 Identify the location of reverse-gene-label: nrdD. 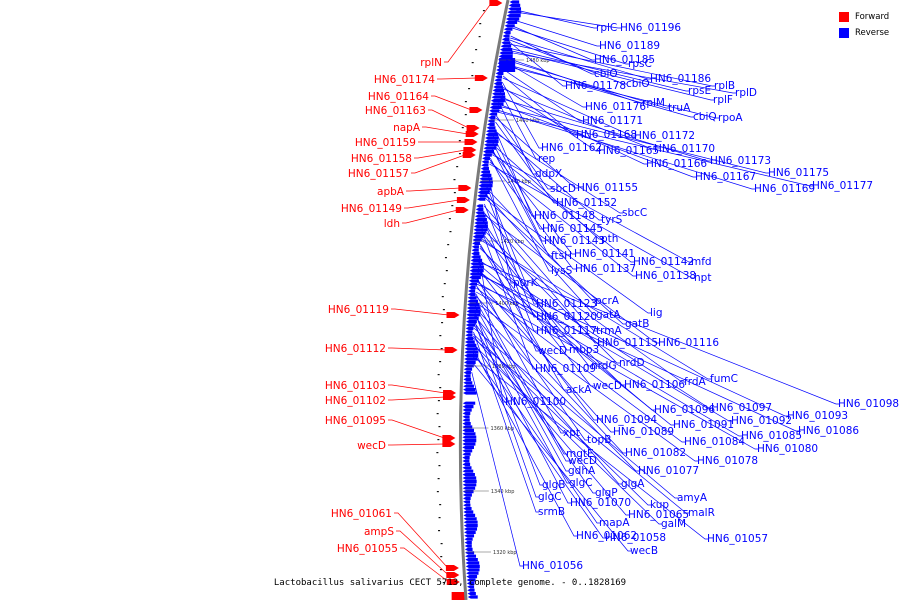
(632, 363).